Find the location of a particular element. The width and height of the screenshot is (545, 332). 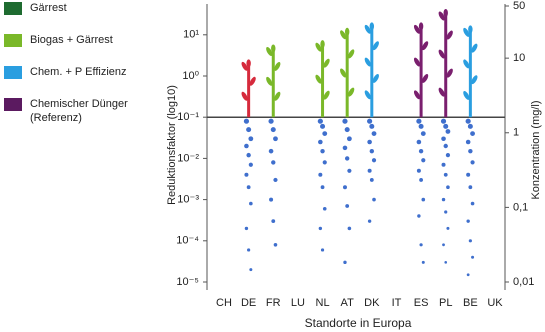

legend-label: Chem. + P Effizienz is located at coordinates (78, 72).